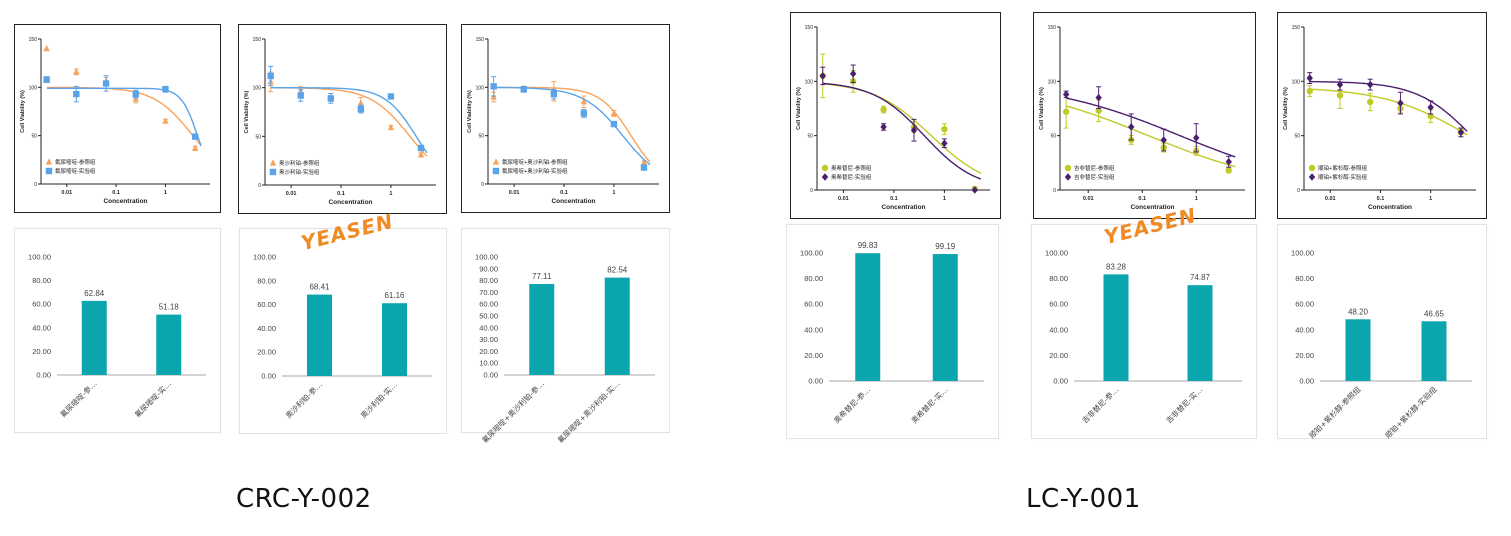 This screenshot has height=536, width=1511. What do you see at coordinates (1296, 28) in the screenshot?
I see `y-tick-label: 150` at bounding box center [1296, 28].